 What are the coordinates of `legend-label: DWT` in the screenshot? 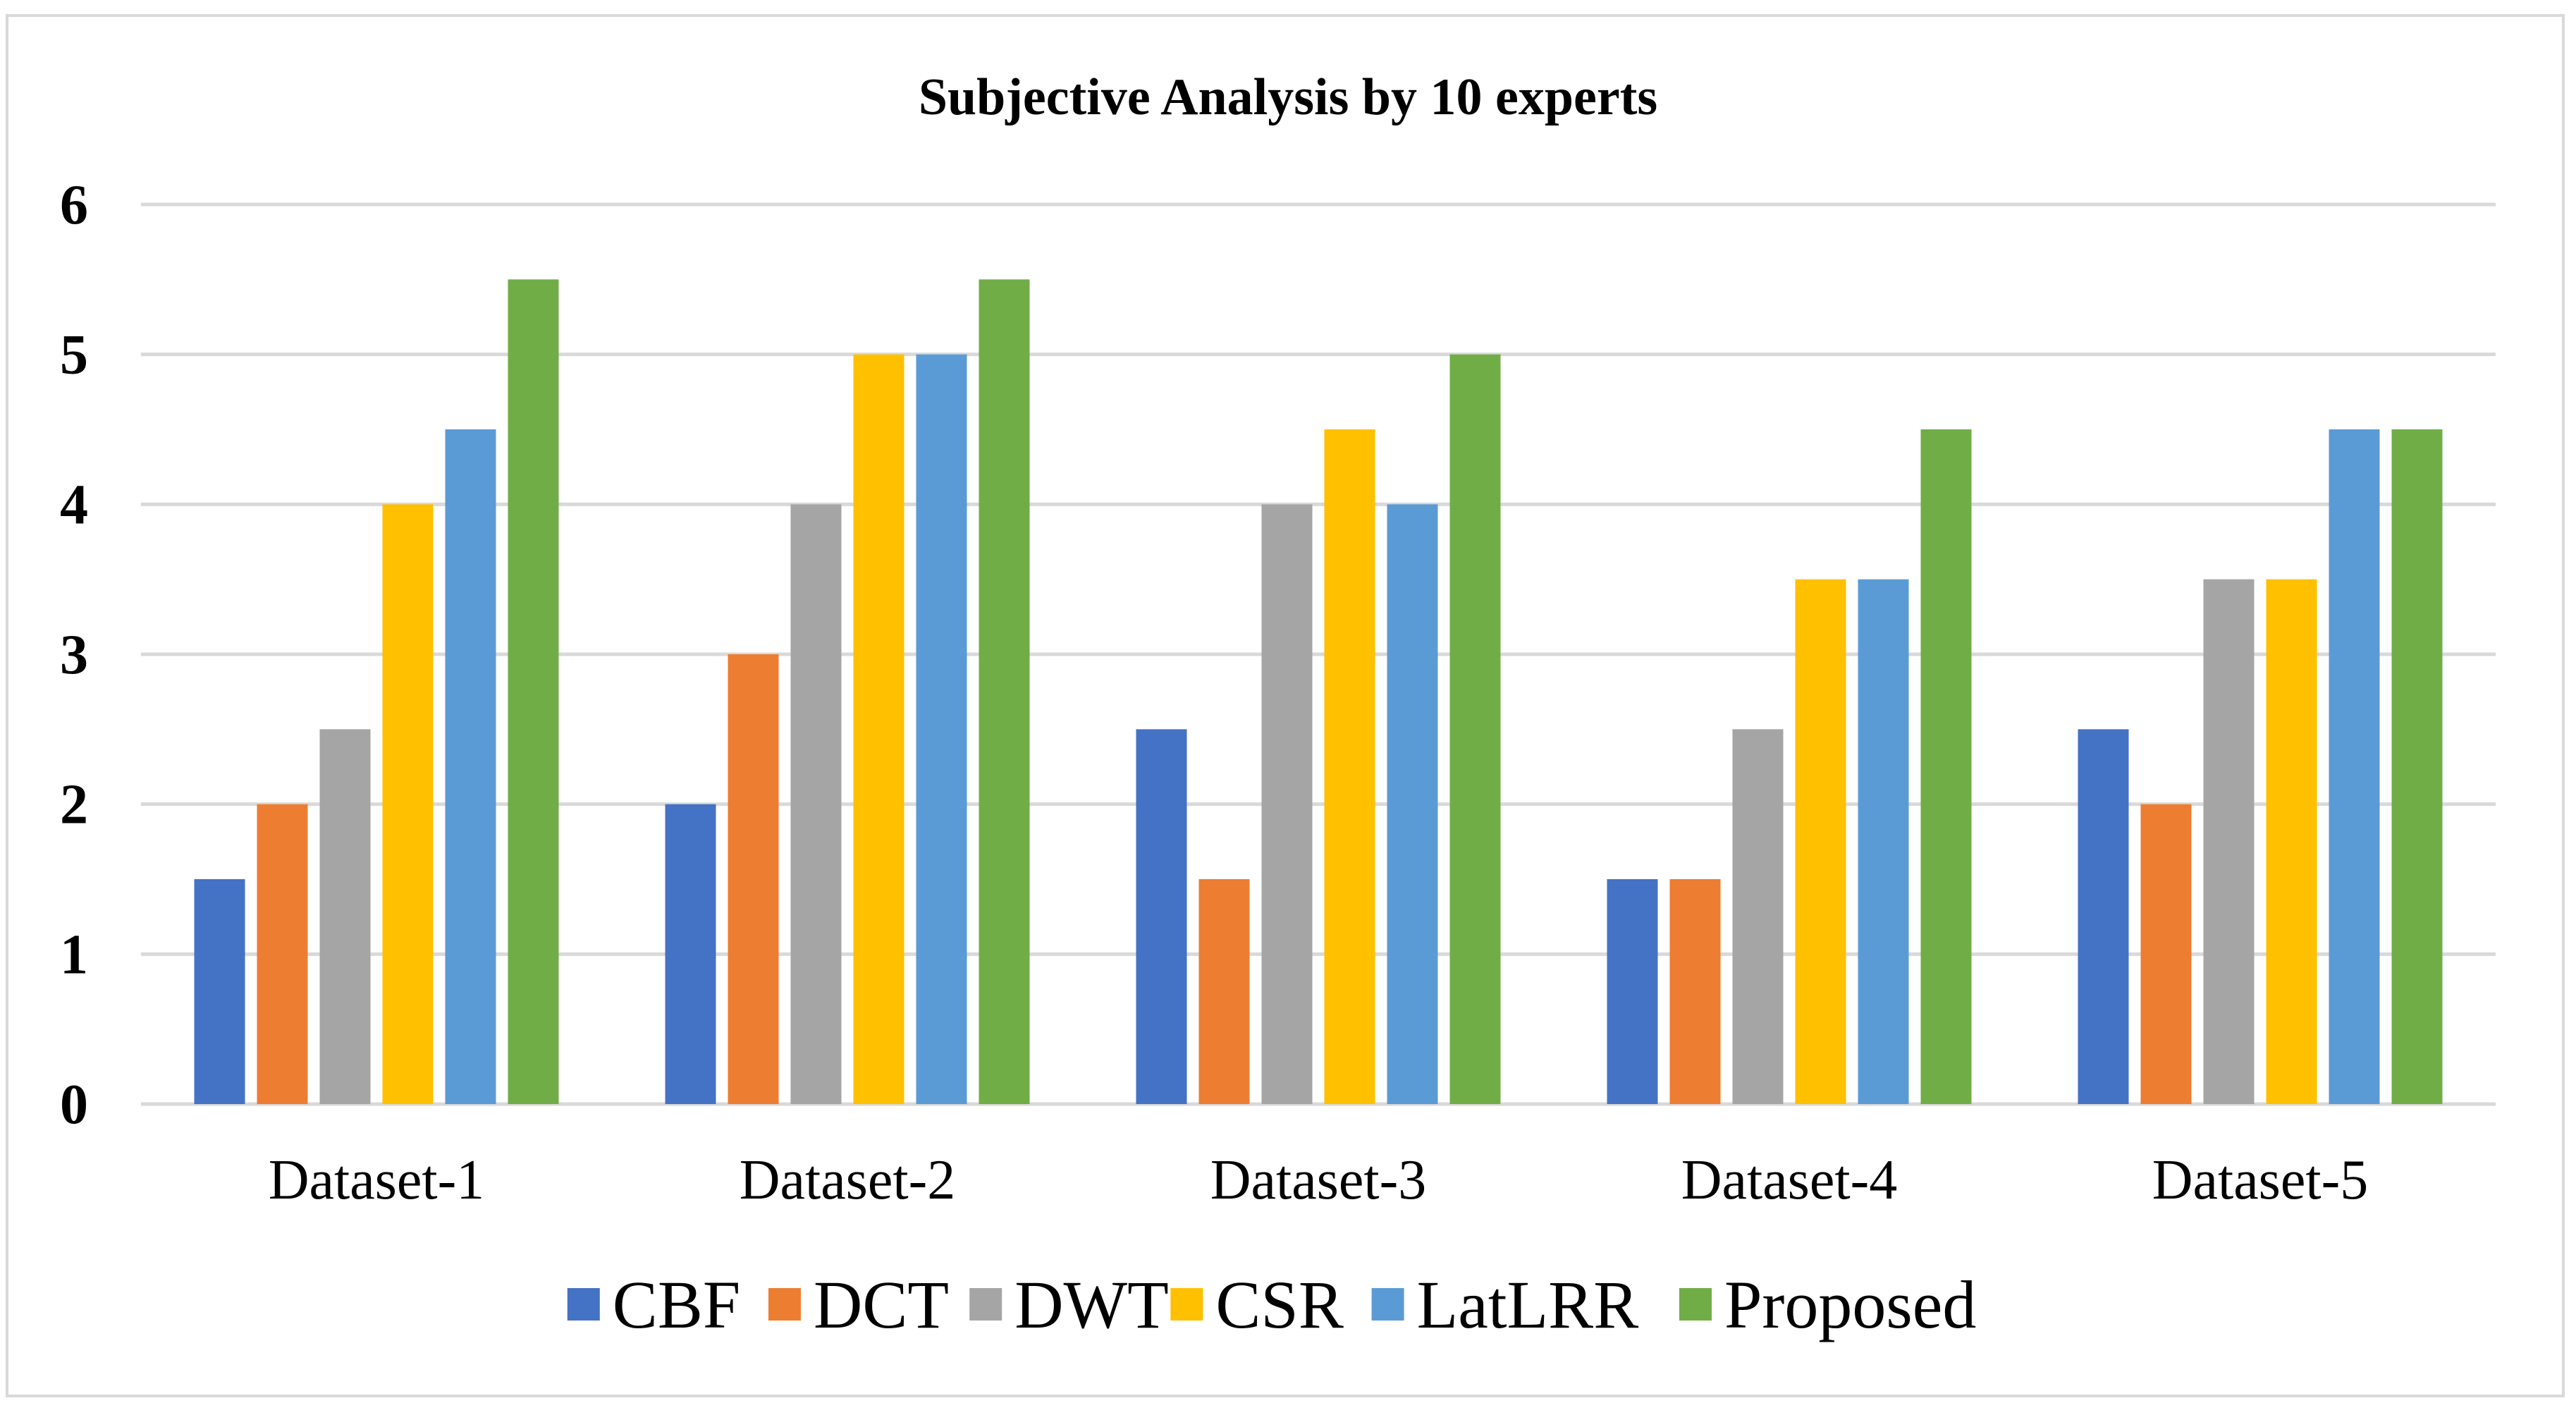 It's located at (1091, 1304).